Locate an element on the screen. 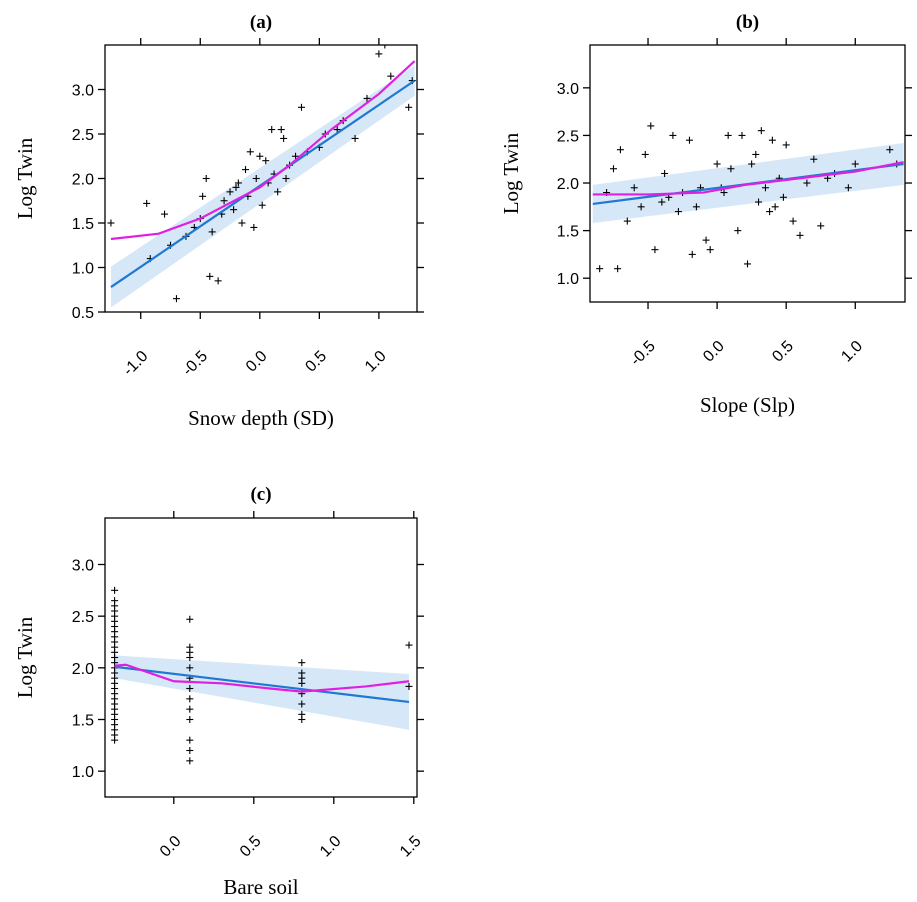 The image size is (917, 902). fit-line is located at coordinates (262, 684).